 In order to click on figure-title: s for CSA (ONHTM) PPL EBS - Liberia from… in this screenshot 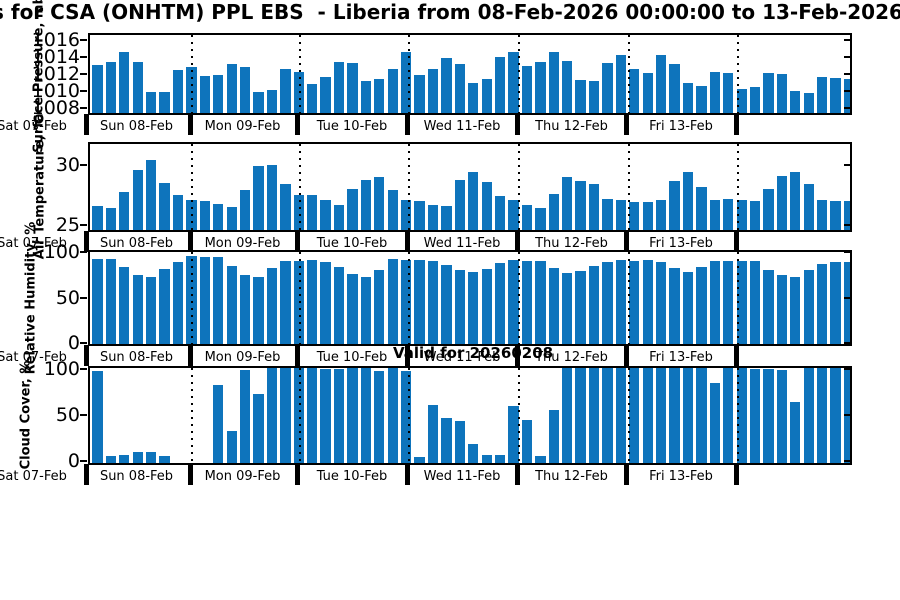, I will do `click(450, 12)`.